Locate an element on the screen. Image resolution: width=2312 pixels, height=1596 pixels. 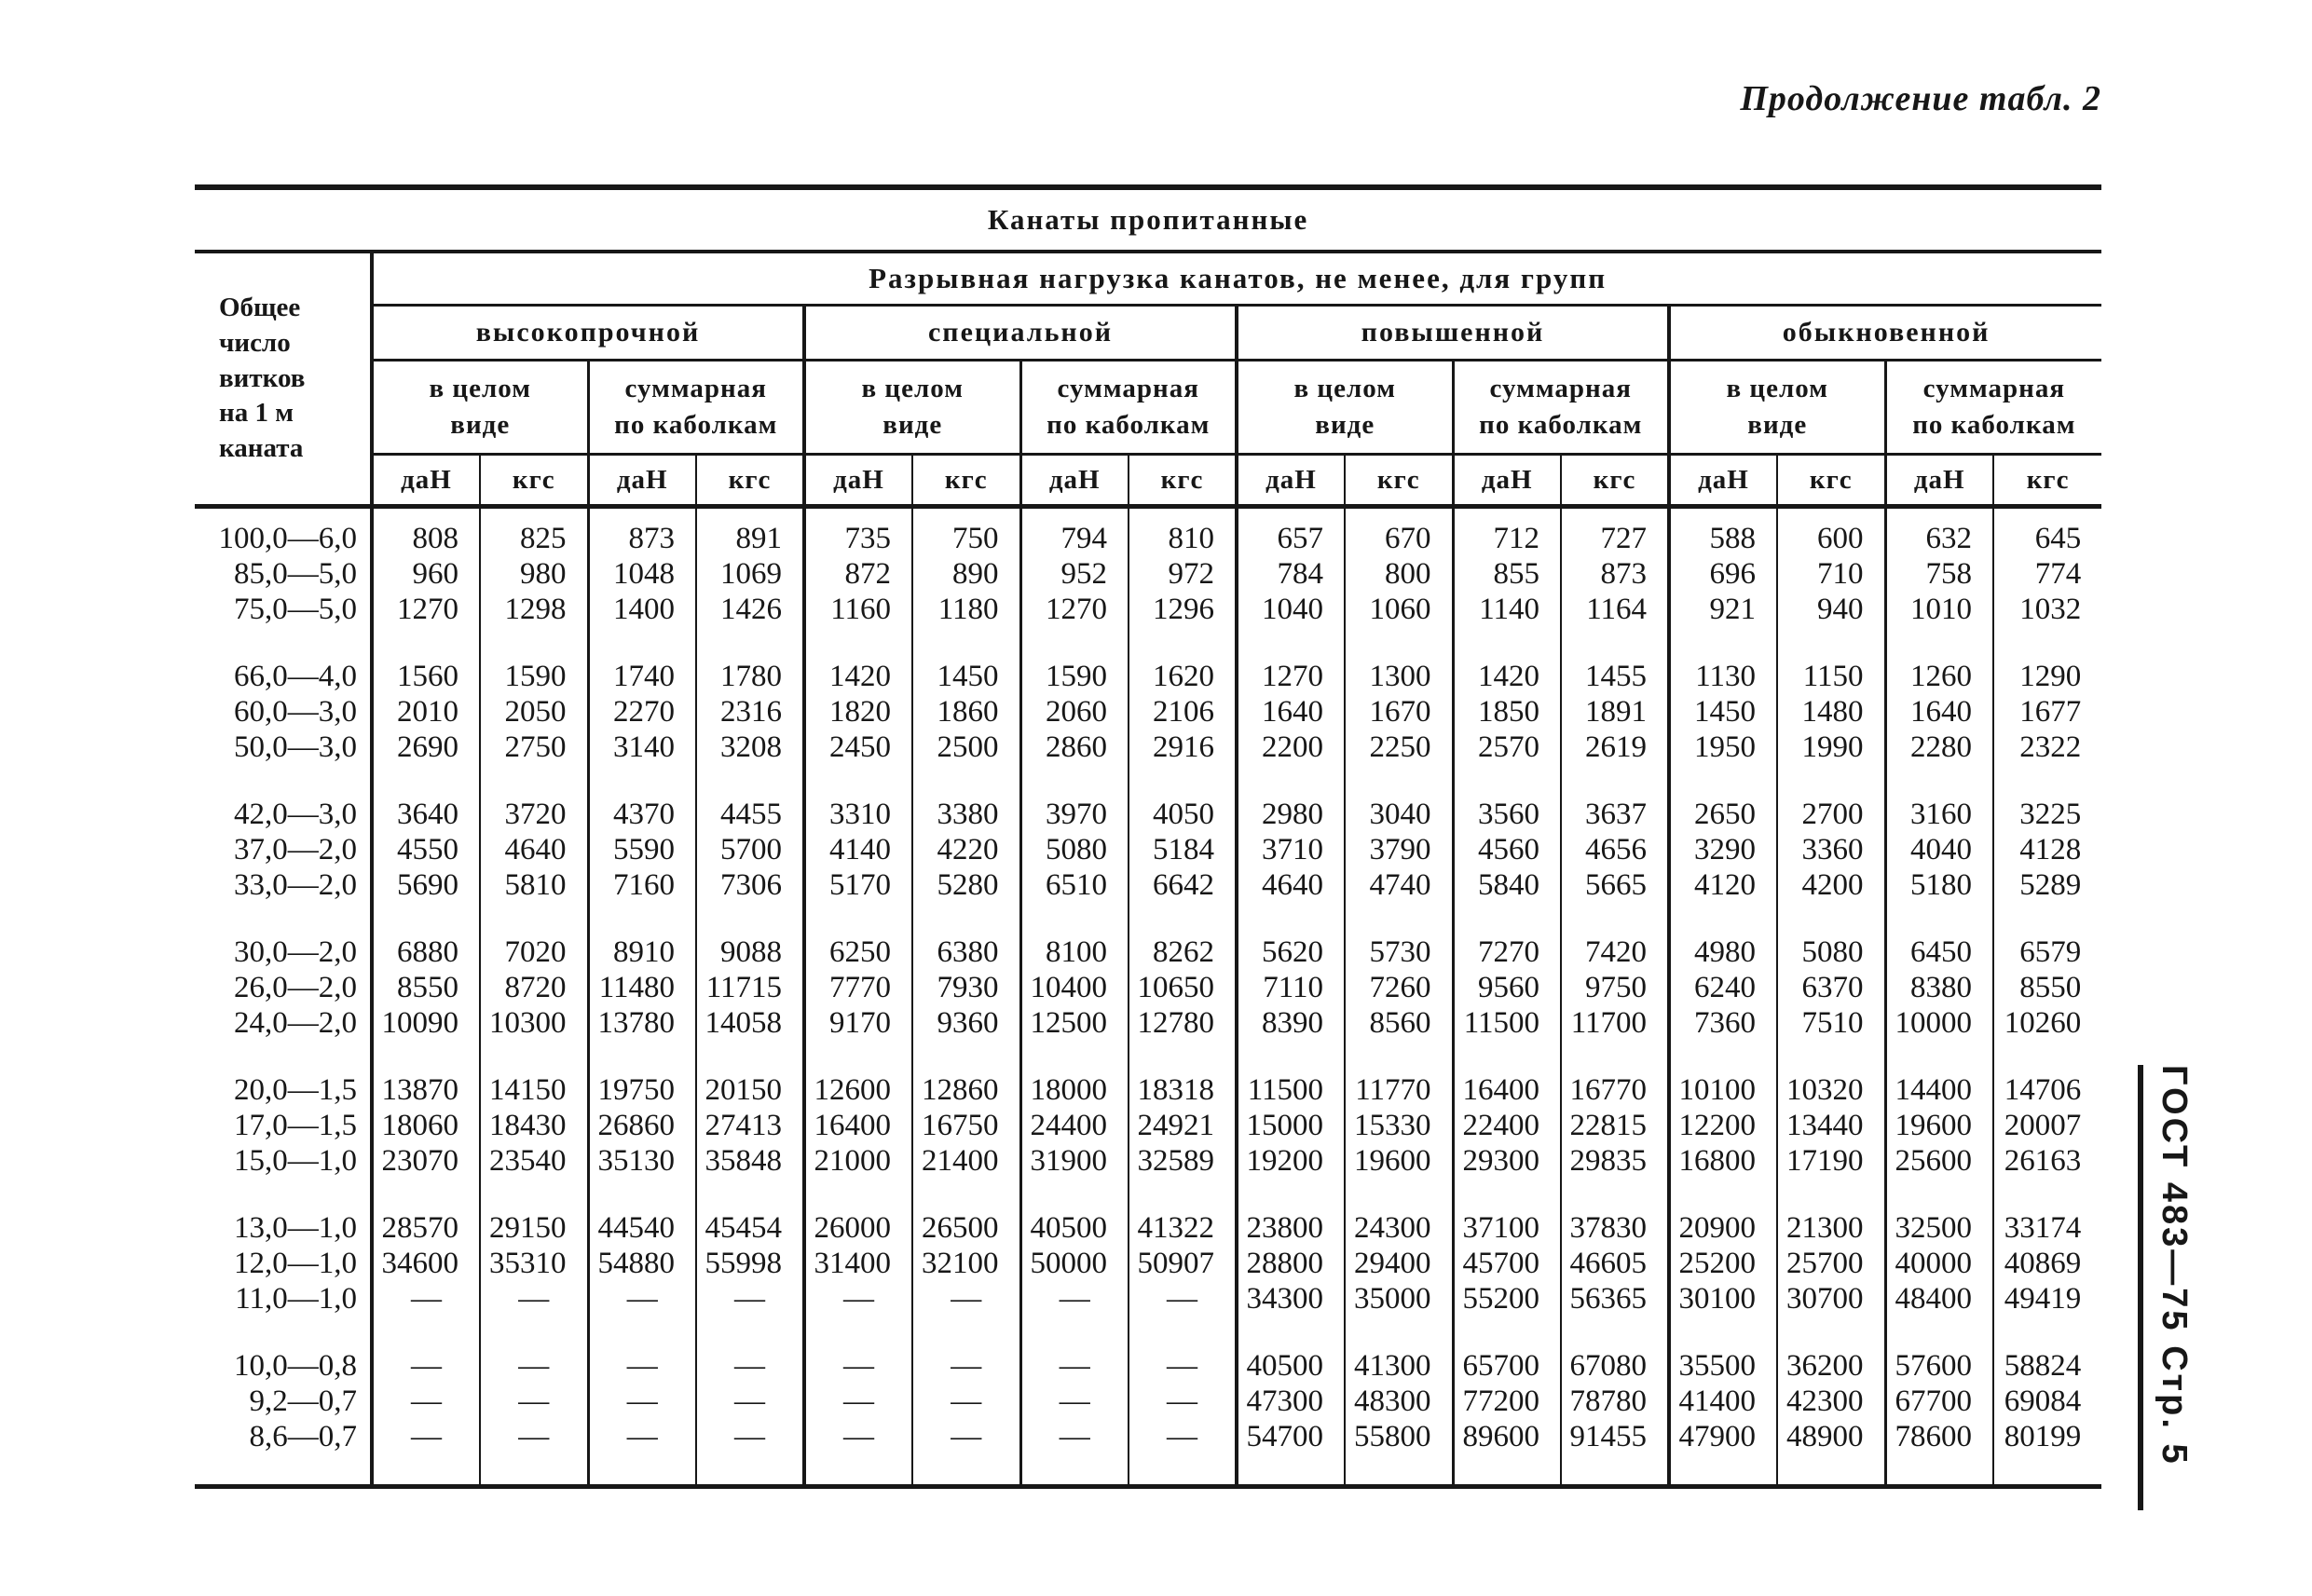
table-cell: 872 is located at coordinates (857, 574).